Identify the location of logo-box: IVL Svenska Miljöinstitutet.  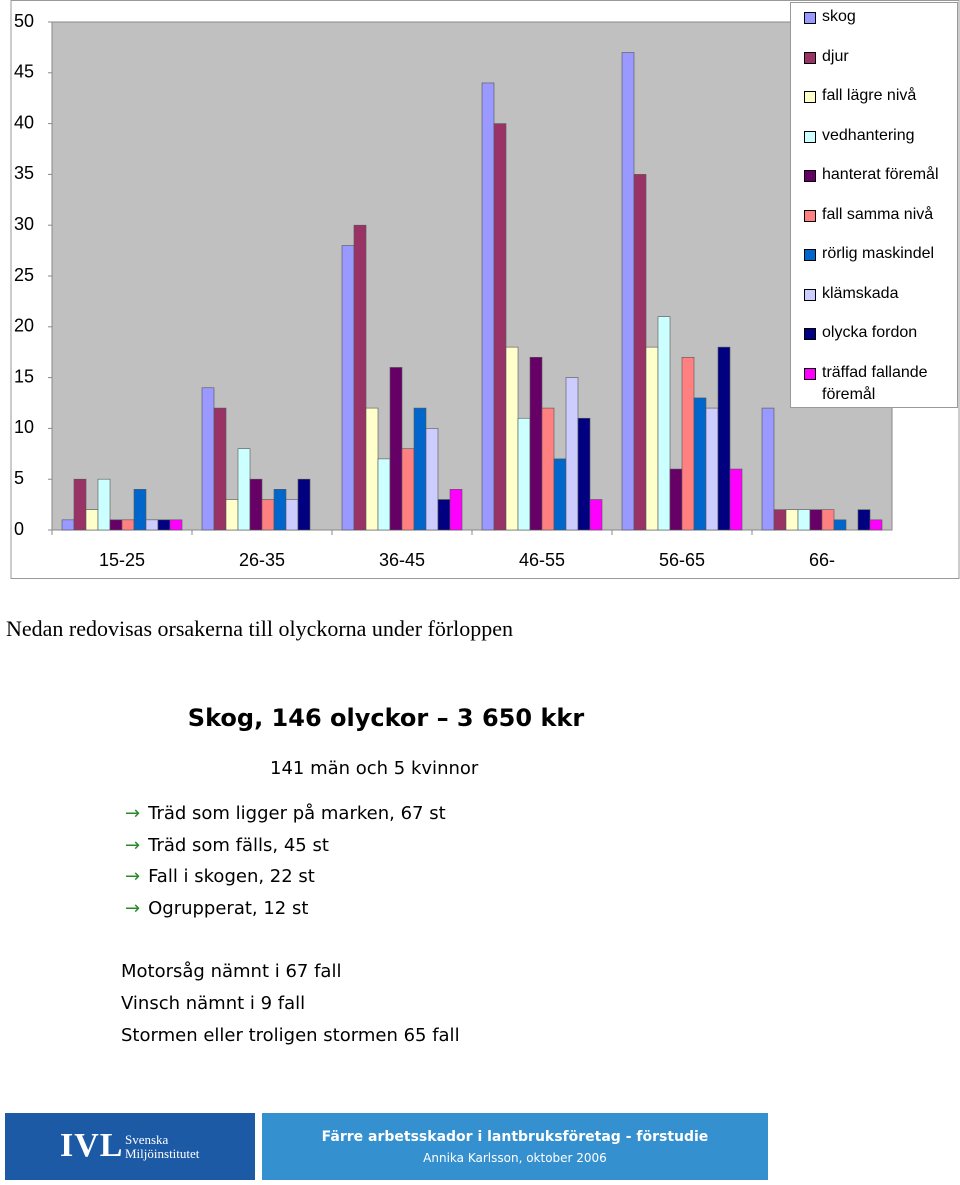
(130, 1146).